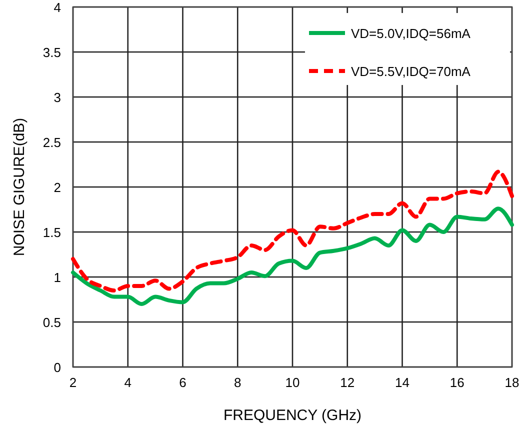 The width and height of the screenshot is (524, 434). What do you see at coordinates (292, 382) in the screenshot?
I see `x-tick-label: 10` at bounding box center [292, 382].